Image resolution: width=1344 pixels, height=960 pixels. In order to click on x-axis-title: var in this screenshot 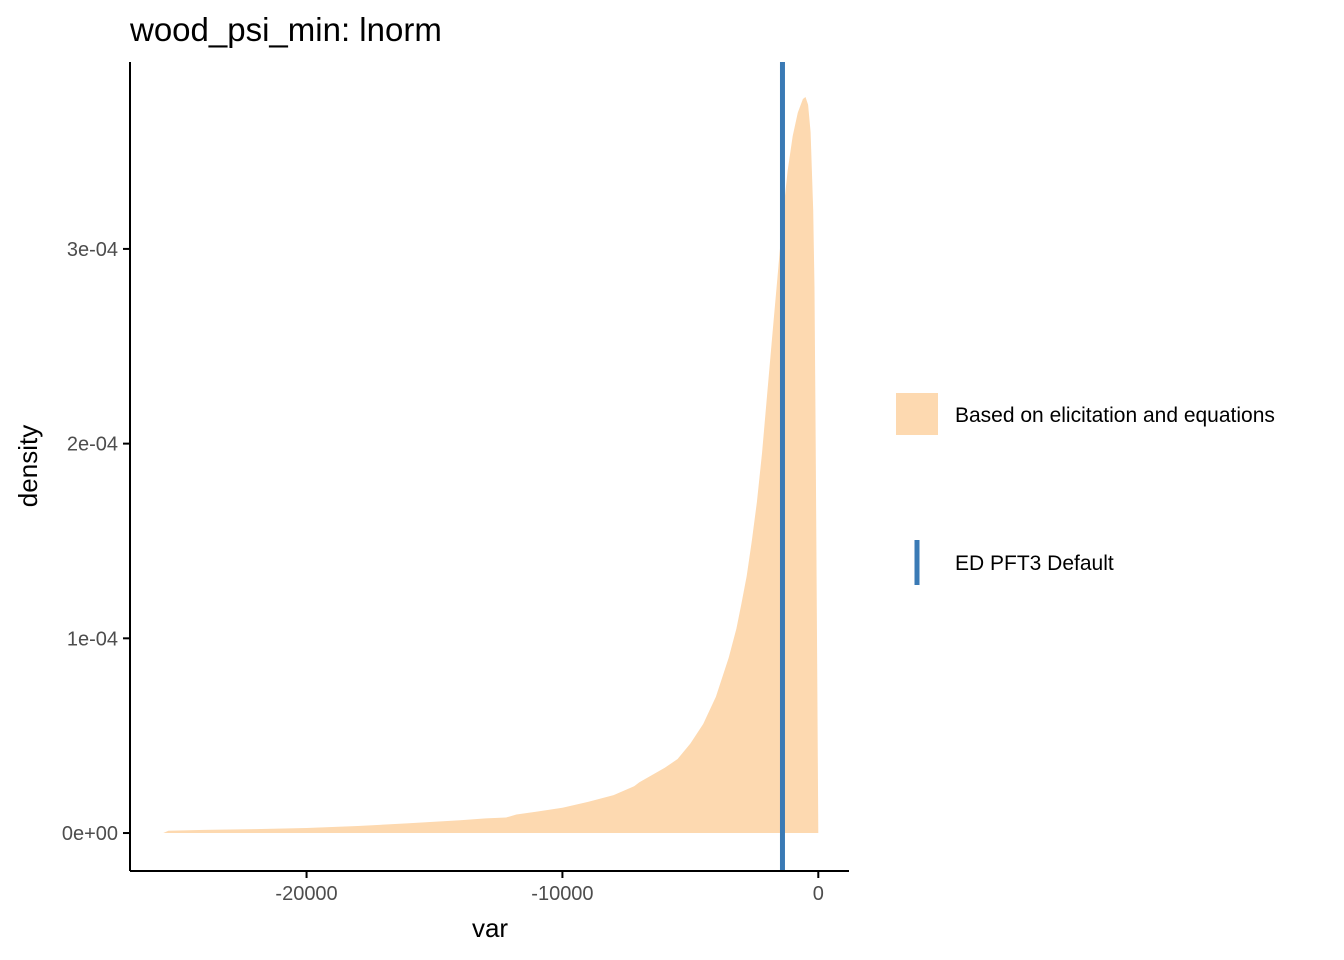, I will do `click(490, 928)`.